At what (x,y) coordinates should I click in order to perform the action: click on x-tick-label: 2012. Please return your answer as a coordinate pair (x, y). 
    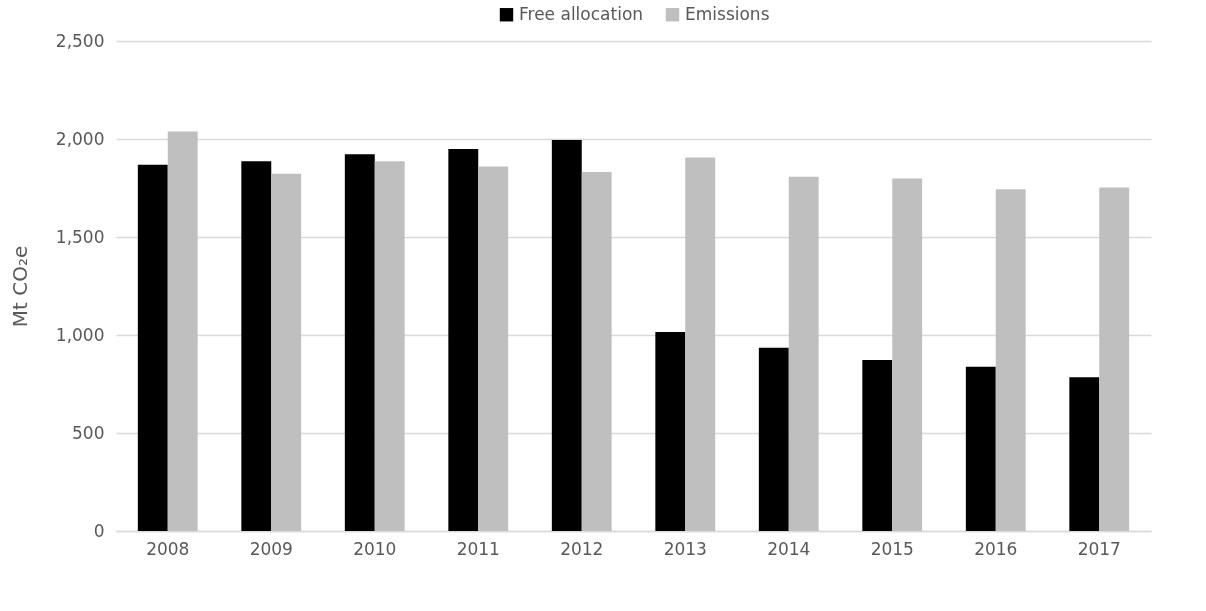
    Looking at the image, I should click on (582, 548).